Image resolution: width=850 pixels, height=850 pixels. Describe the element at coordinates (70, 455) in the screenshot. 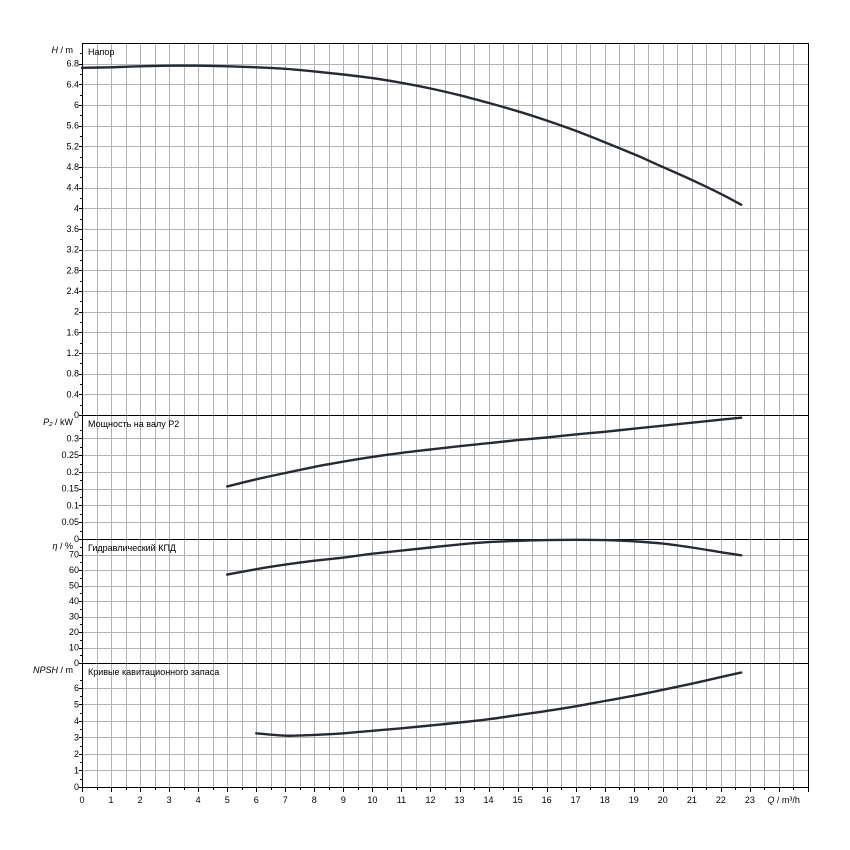

I see `y-tick-label: 0.25` at that location.